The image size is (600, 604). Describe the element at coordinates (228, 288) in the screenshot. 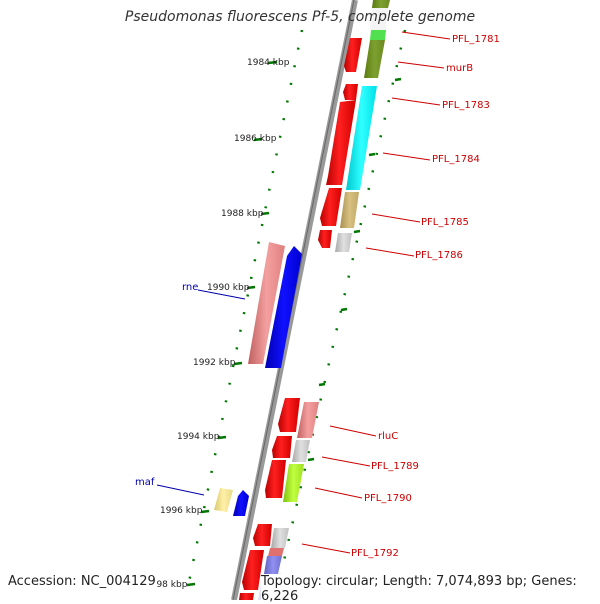

I see `tick-label: 1990 kbp` at that location.